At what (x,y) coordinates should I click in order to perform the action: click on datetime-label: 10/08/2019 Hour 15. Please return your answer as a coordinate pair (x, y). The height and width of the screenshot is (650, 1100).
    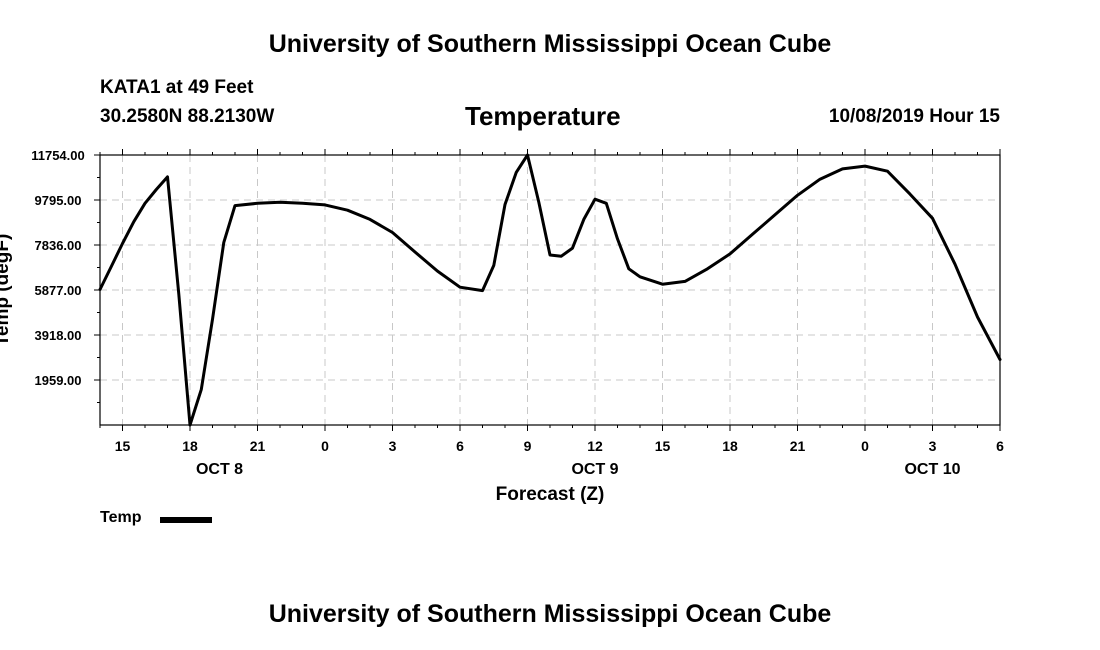
    Looking at the image, I should click on (914, 116).